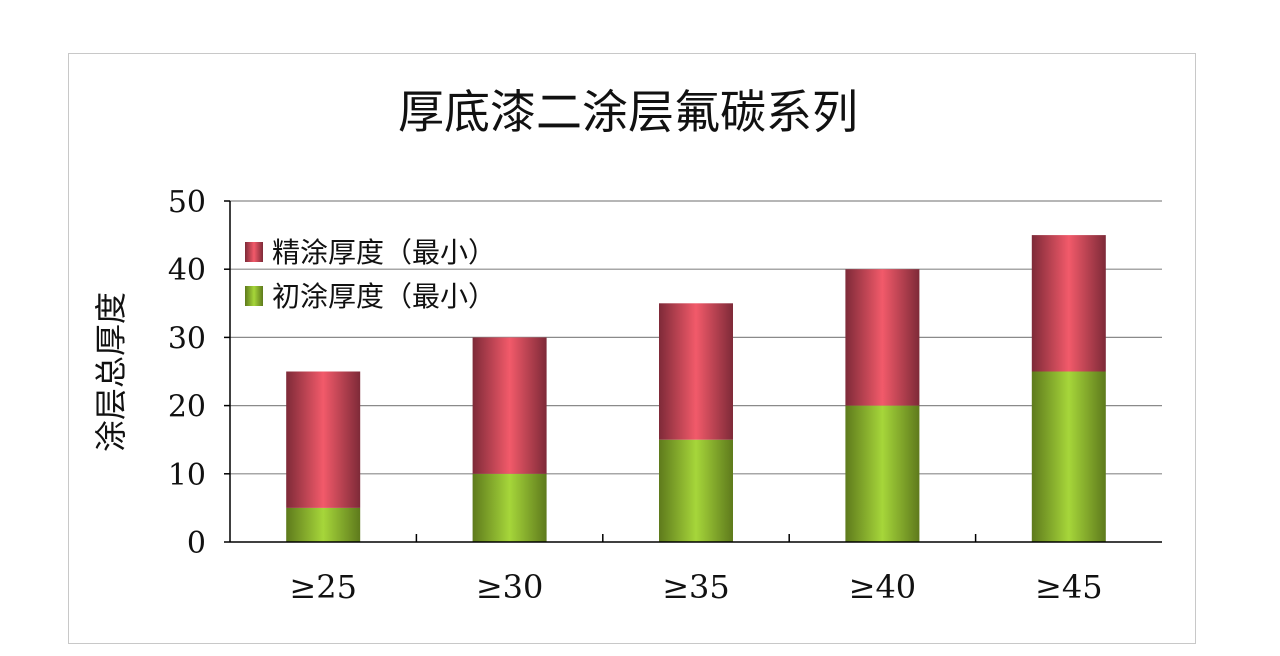 The width and height of the screenshot is (1280, 656). What do you see at coordinates (384, 296) in the screenshot?
I see `legend-label: 初涂厚度（最小）` at bounding box center [384, 296].